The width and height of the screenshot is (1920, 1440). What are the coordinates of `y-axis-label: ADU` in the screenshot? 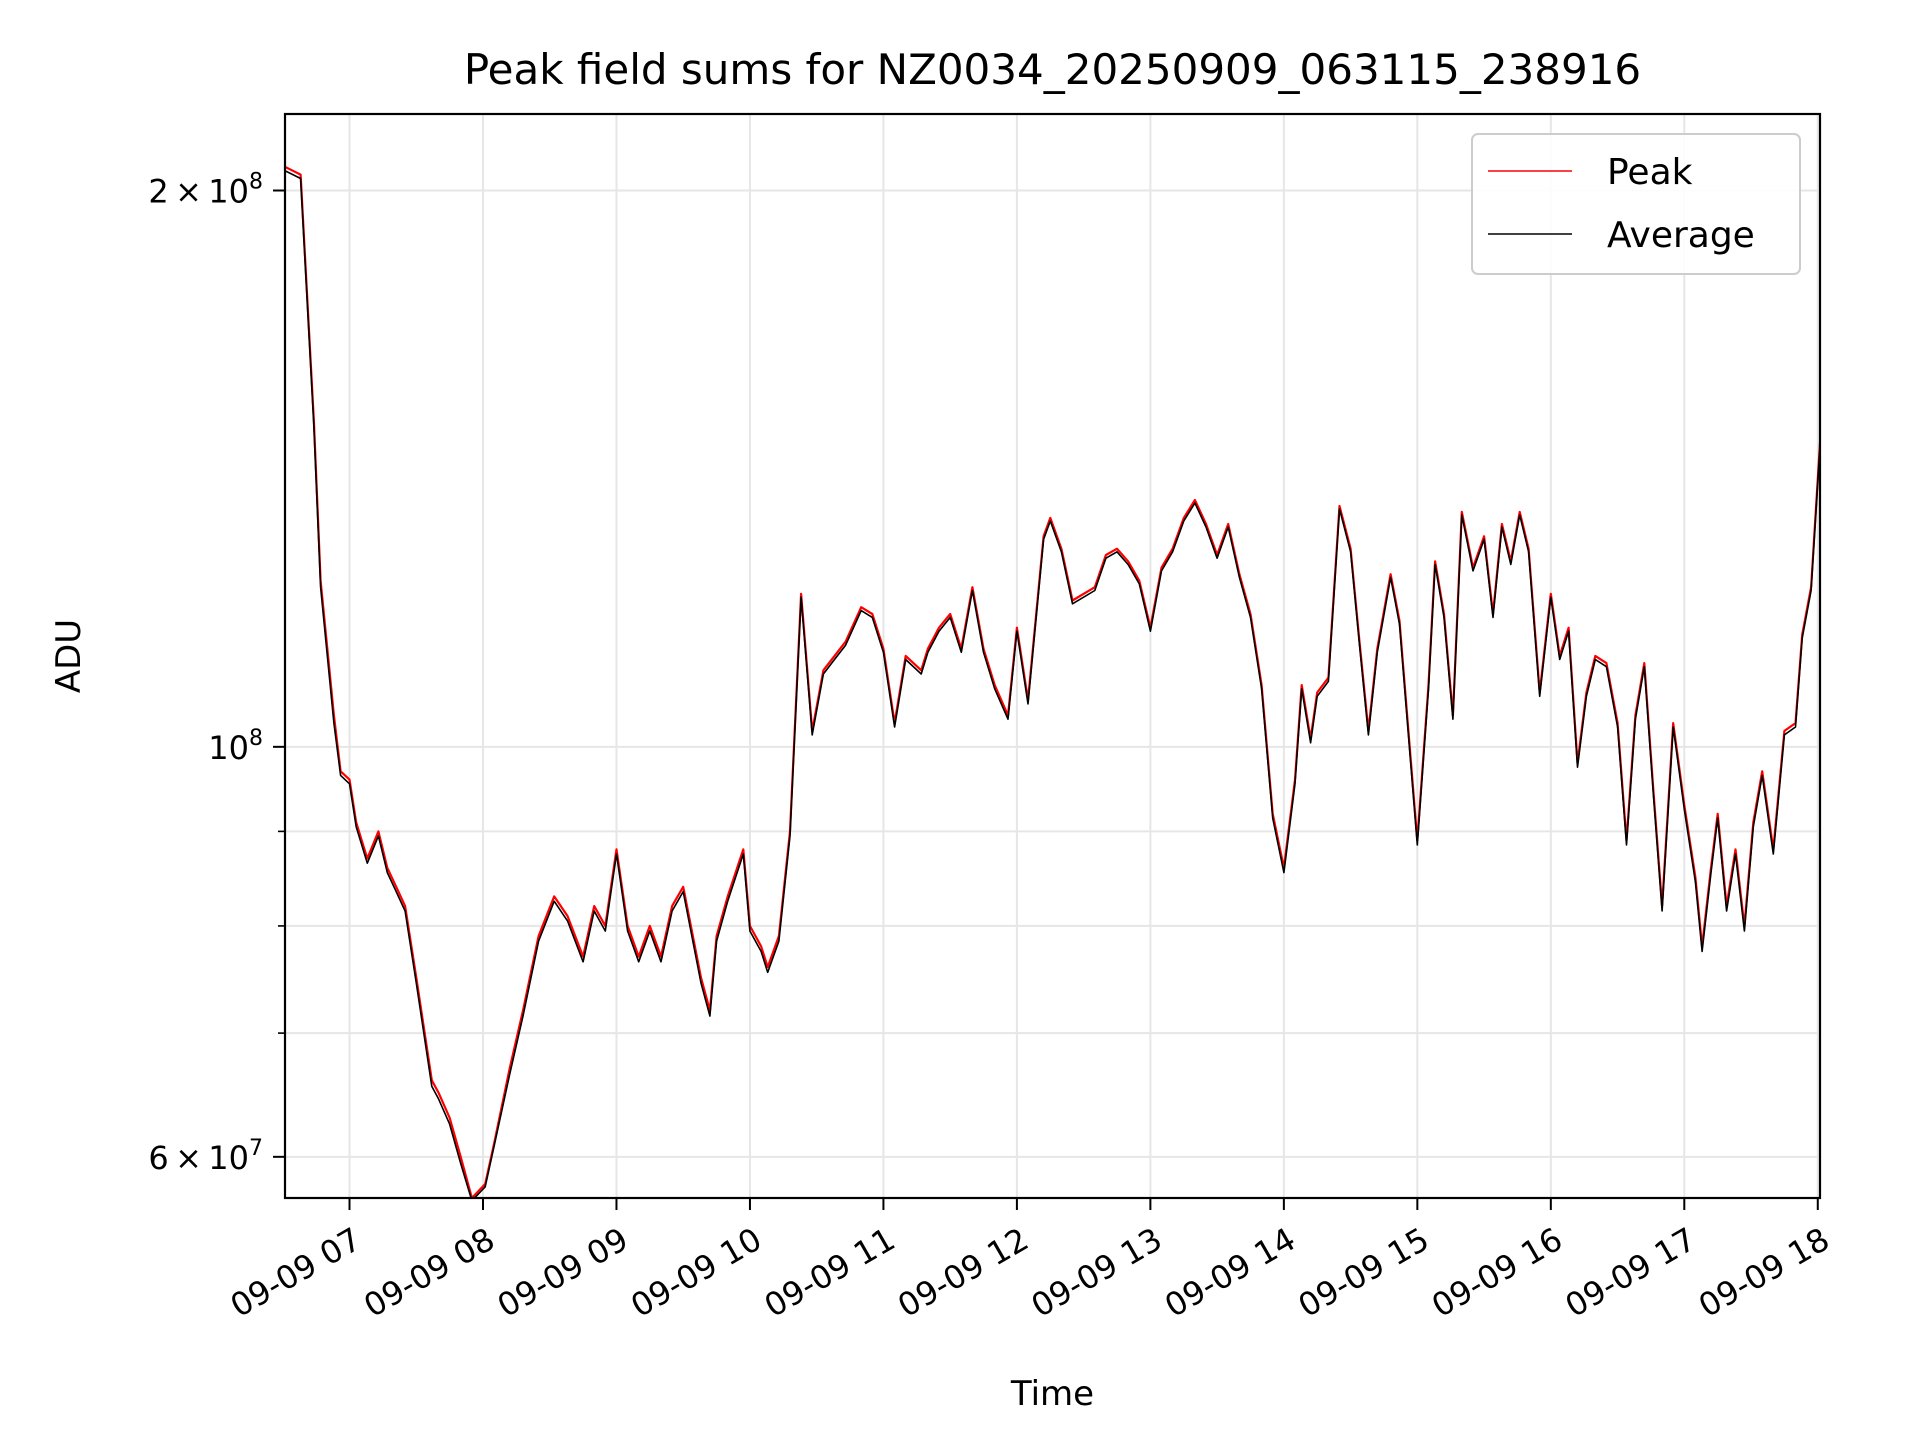 It's located at (69, 656).